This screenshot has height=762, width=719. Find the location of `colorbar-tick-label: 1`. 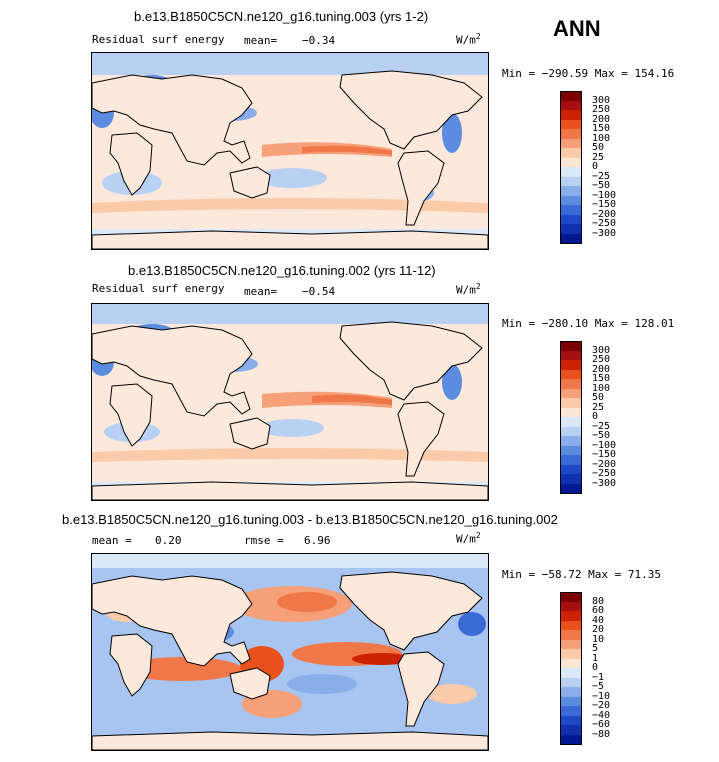

colorbar-tick-label: 1 is located at coordinates (595, 658).